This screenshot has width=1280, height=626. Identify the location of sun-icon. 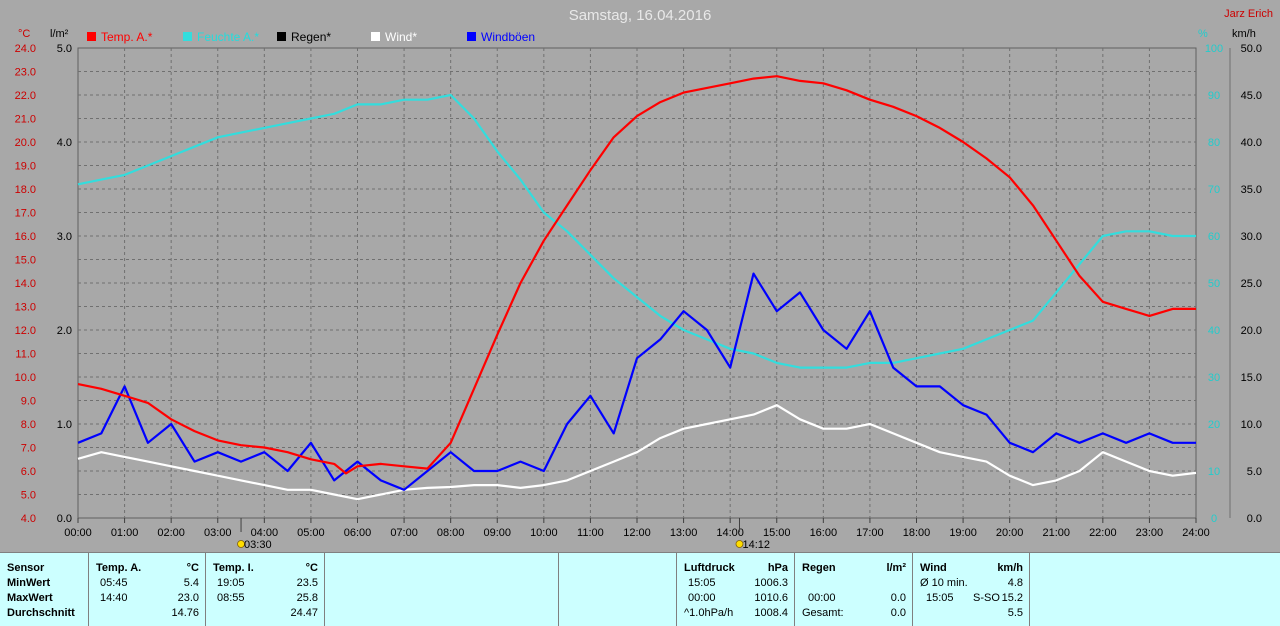
(739, 544).